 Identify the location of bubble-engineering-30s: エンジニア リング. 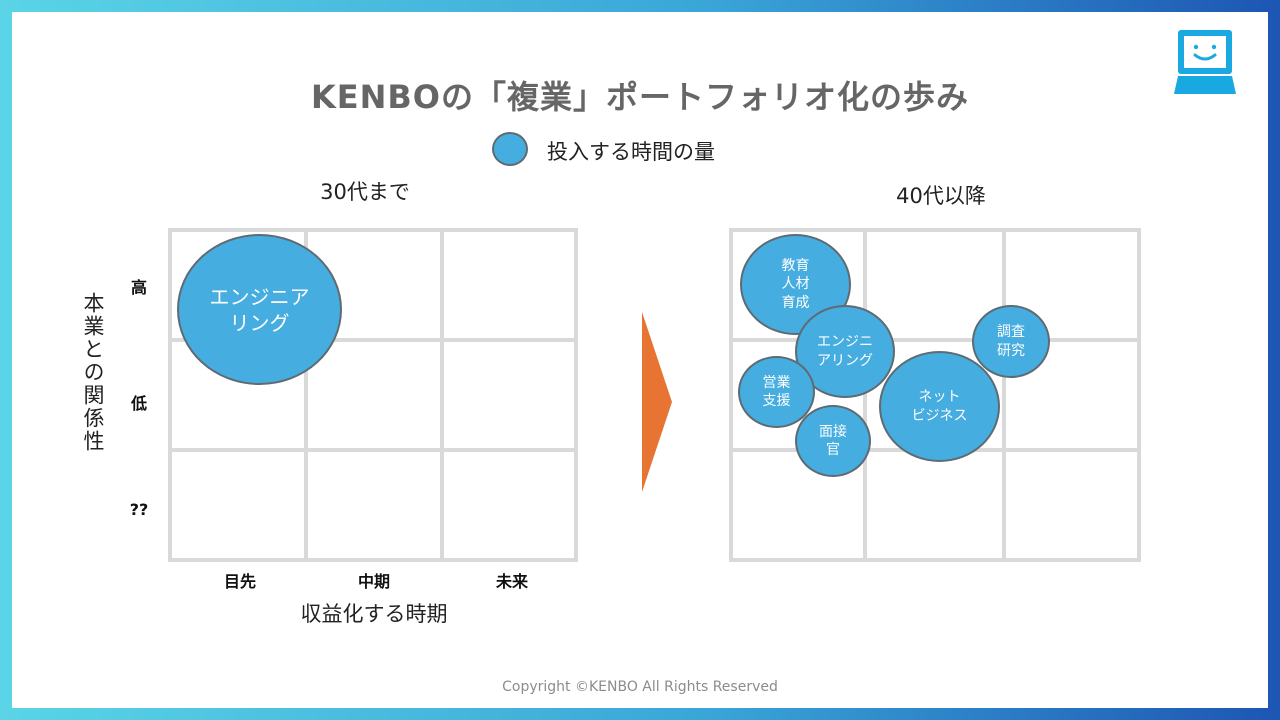
(259, 309).